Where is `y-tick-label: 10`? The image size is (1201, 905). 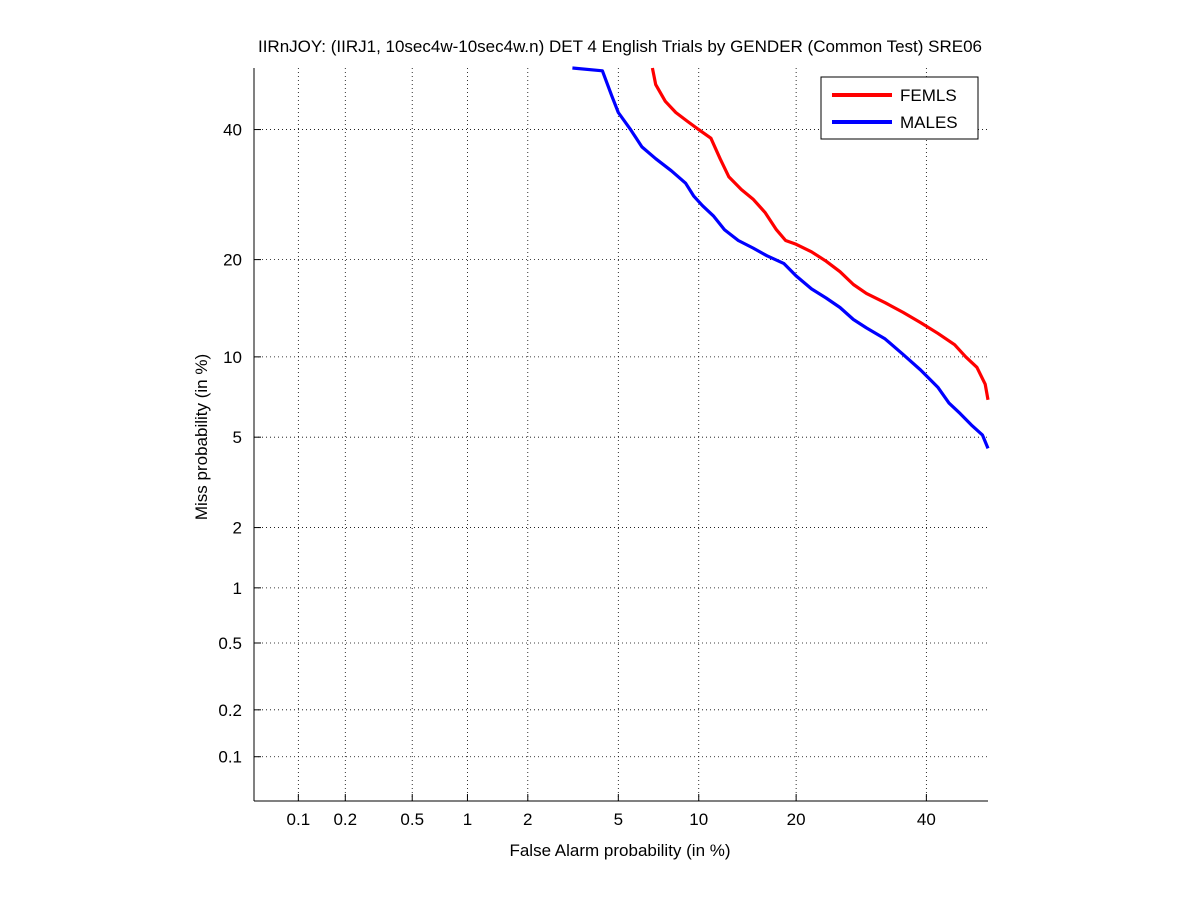 y-tick-label: 10 is located at coordinates (232, 357).